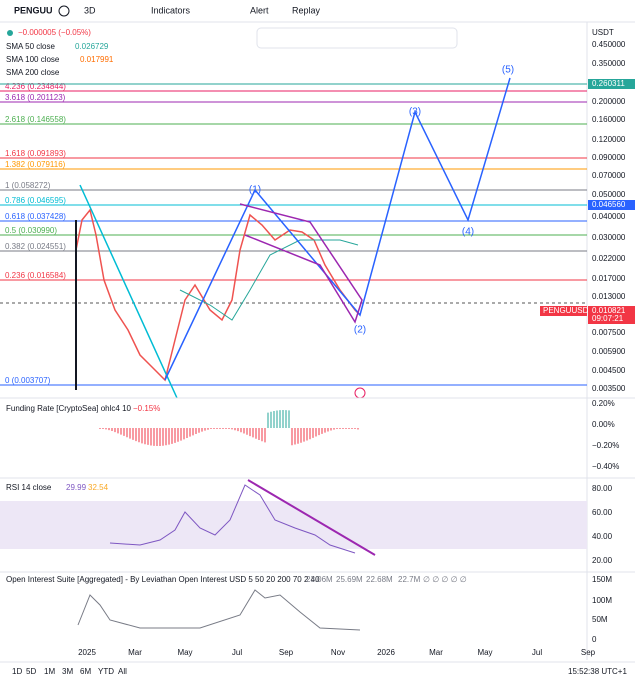  I want to click on fib-label: 0.5 (0.030990), so click(31, 230).